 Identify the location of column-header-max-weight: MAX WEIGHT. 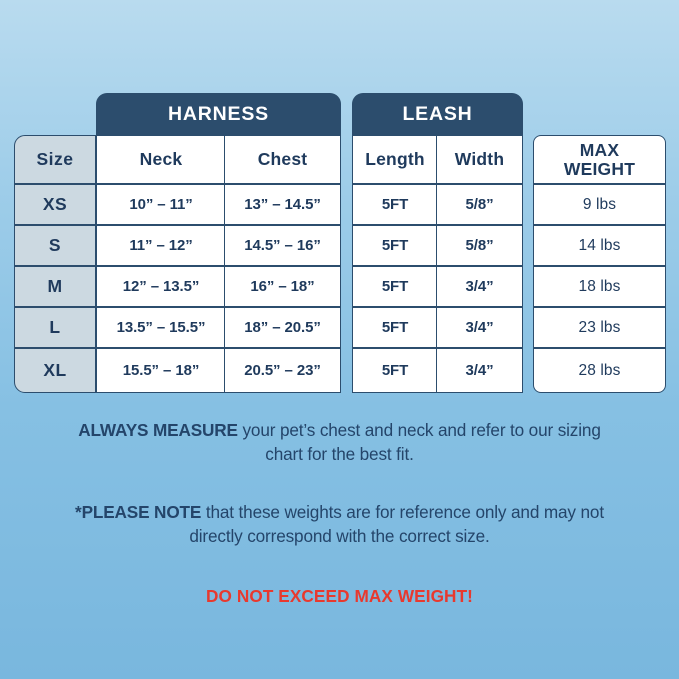
(599, 159).